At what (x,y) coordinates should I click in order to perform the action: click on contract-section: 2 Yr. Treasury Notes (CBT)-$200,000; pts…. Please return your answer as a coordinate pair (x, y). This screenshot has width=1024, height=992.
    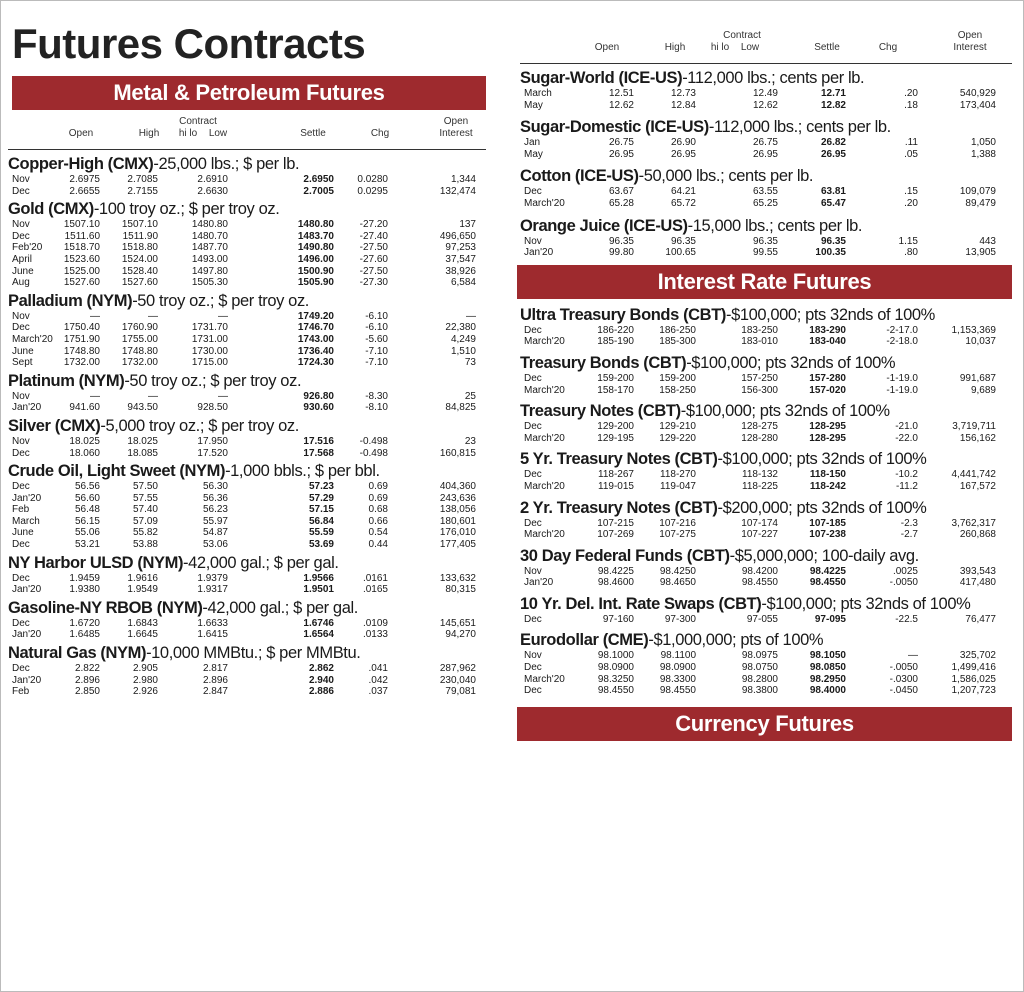
    Looking at the image, I should click on (766, 519).